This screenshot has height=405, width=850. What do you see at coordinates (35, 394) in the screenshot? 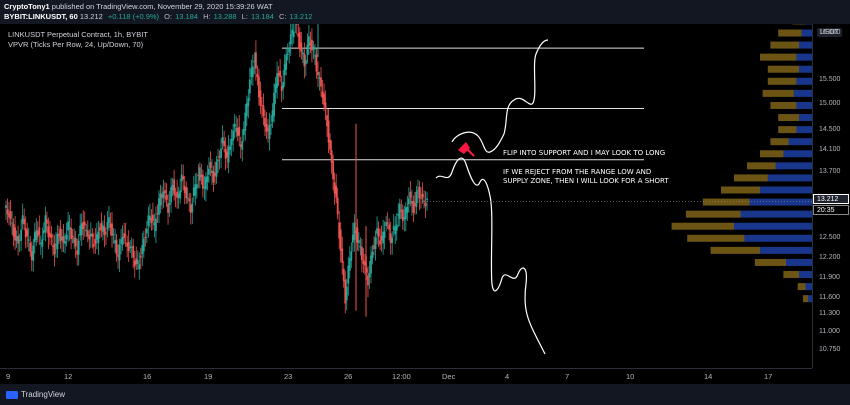
I see `tradingview-logo: TradingView` at bounding box center [35, 394].